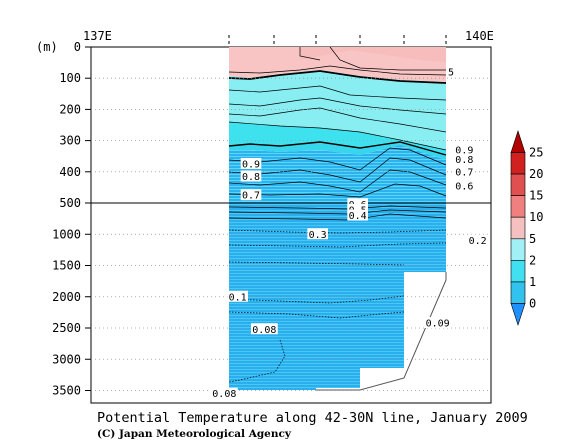 Image resolution: width=570 pixels, height=441 pixels. I want to click on y-tick-label-2500: 2500, so click(66, 328).